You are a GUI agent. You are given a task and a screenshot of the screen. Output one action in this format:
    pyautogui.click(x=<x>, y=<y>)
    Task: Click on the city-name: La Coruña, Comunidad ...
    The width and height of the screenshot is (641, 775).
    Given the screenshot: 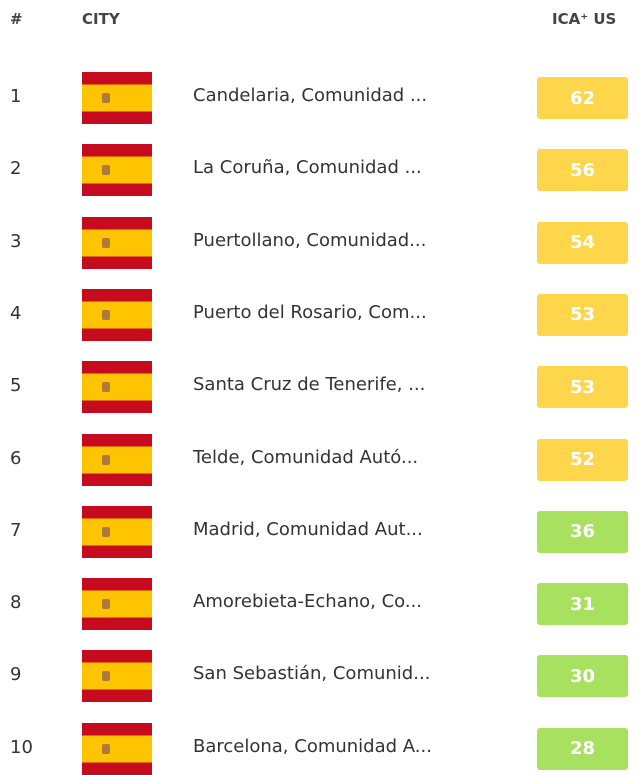 What is the action you would take?
    pyautogui.click(x=307, y=168)
    